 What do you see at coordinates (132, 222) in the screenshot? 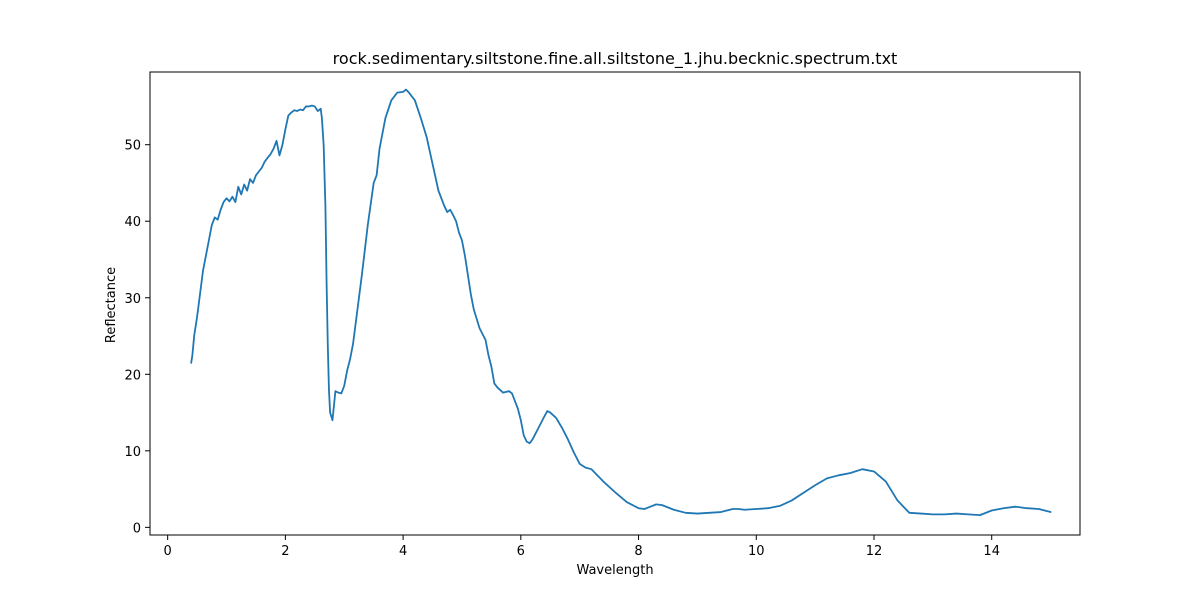
I see `y-tick-label: 40` at bounding box center [132, 222].